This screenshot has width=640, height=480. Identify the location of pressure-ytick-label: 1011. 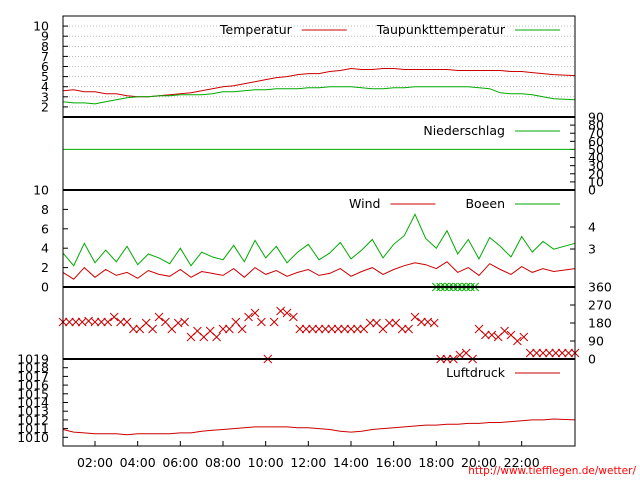
(33, 428).